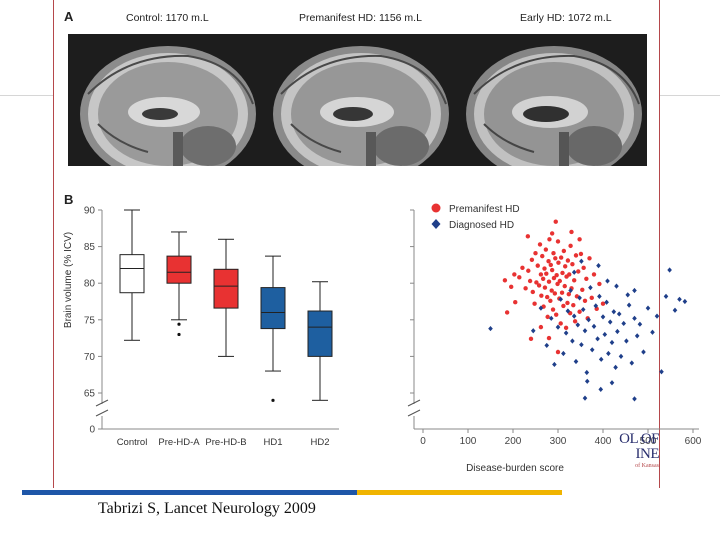  I want to click on y-axis-label: Brain volume (% ICV), so click(68, 280).